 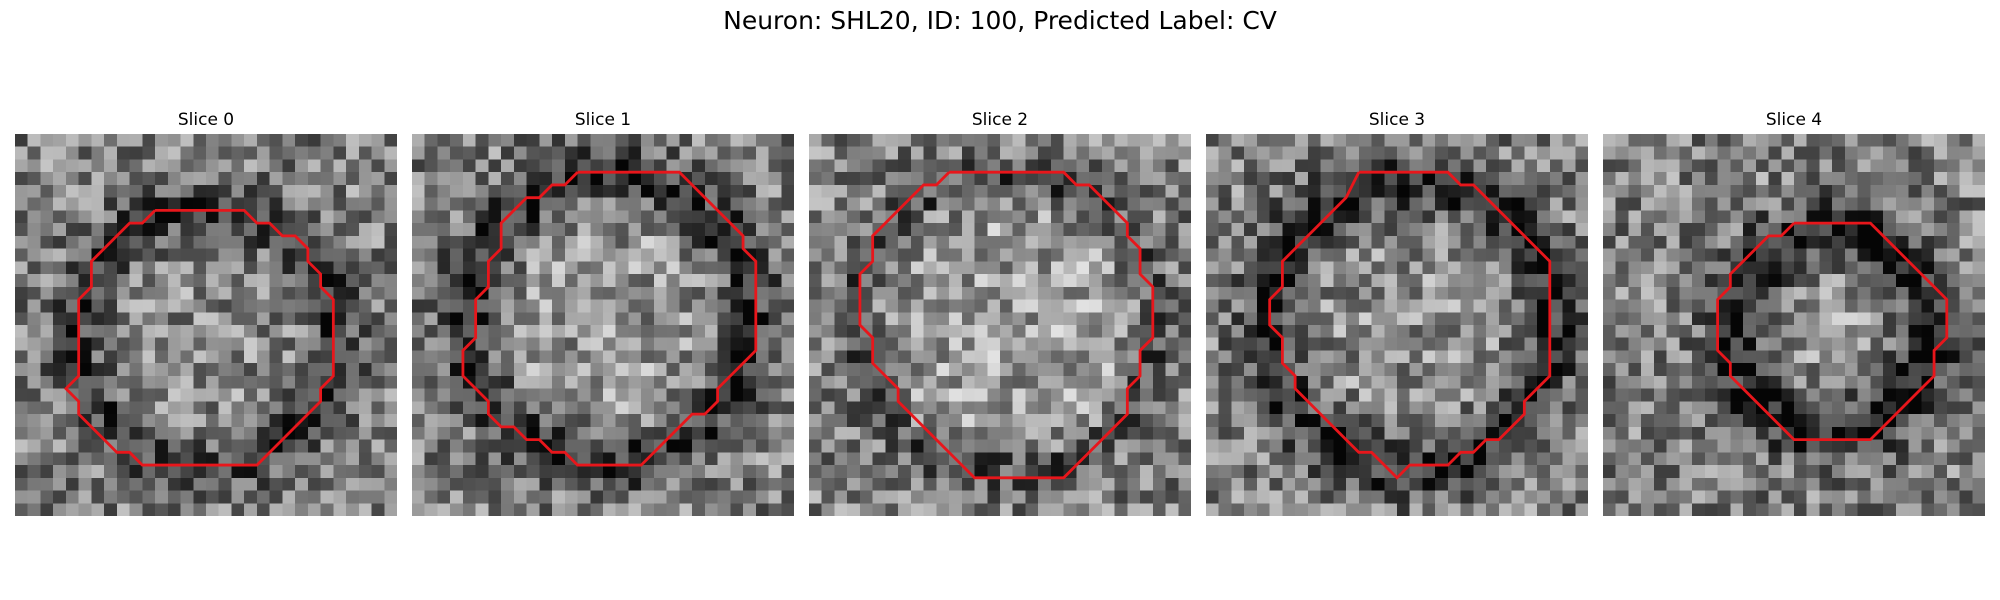 I want to click on slice-title: Slice 2, so click(x=1000, y=120).